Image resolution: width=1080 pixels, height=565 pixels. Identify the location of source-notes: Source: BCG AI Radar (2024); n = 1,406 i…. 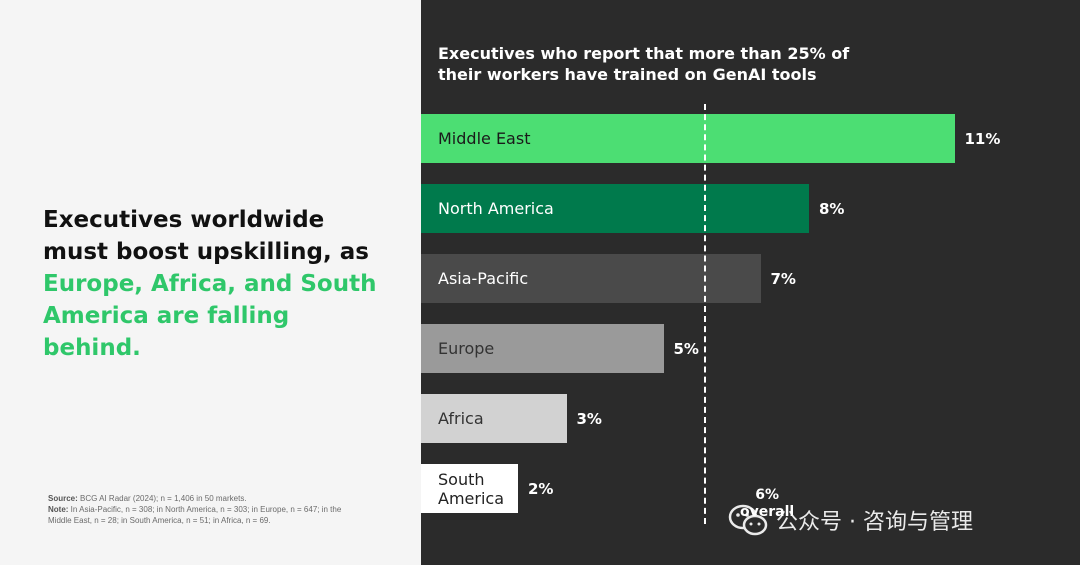
(203, 509).